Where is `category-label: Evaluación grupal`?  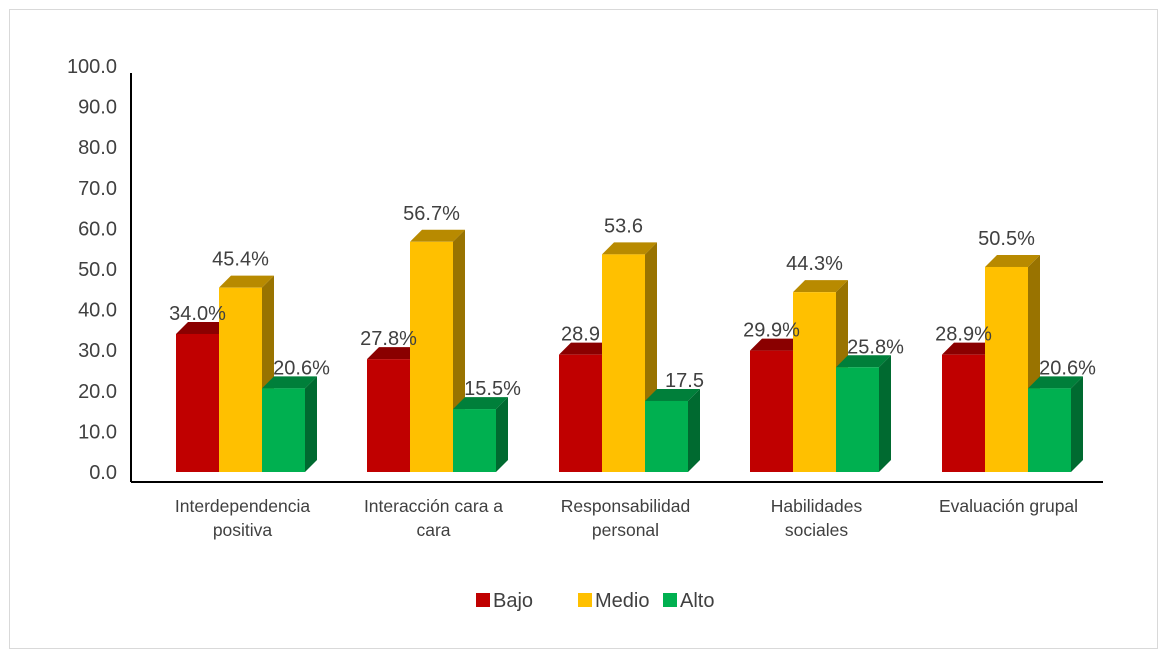
category-label: Evaluación grupal is located at coordinates (1008, 506).